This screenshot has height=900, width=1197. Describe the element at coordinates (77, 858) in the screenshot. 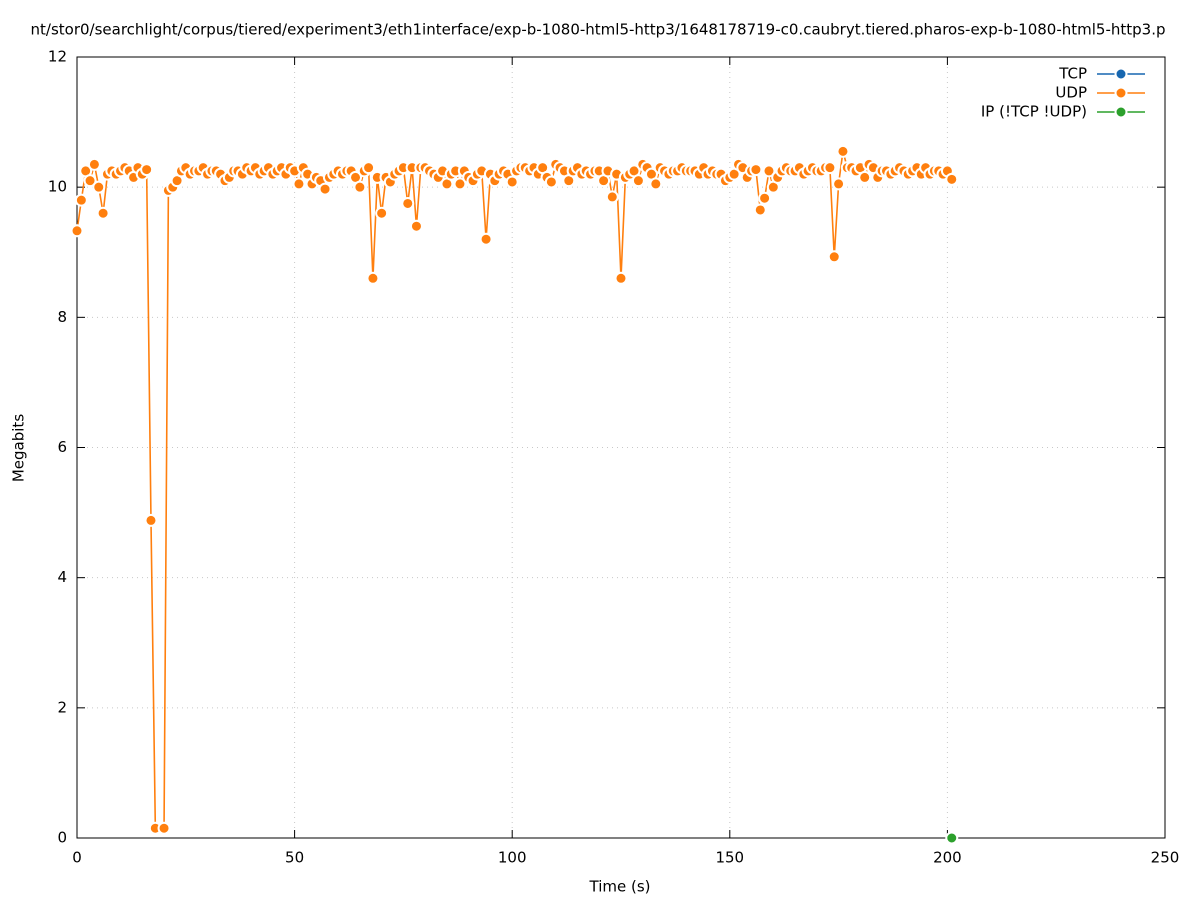

I see `x-tick-label: 0` at that location.